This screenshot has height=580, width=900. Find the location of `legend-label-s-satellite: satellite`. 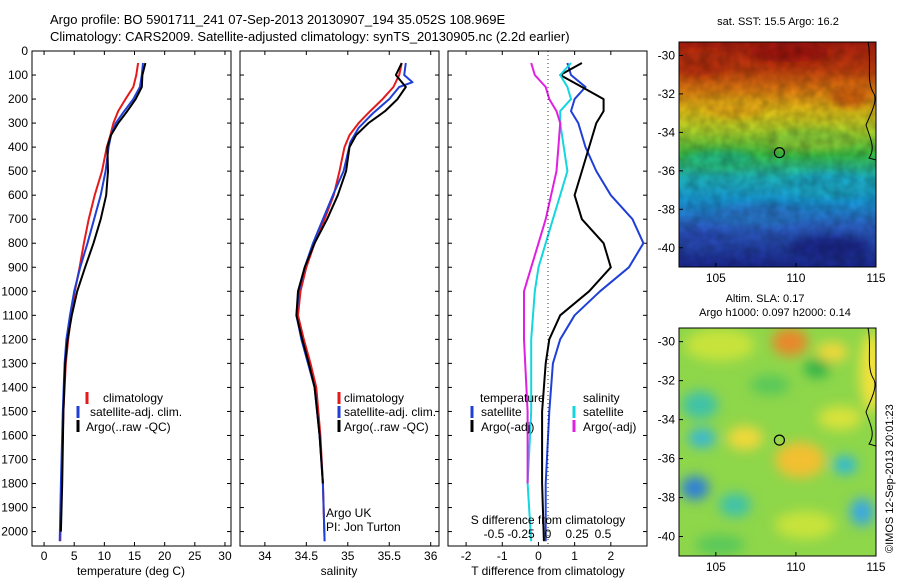

legend-label-s-satellite: satellite is located at coordinates (603, 412).